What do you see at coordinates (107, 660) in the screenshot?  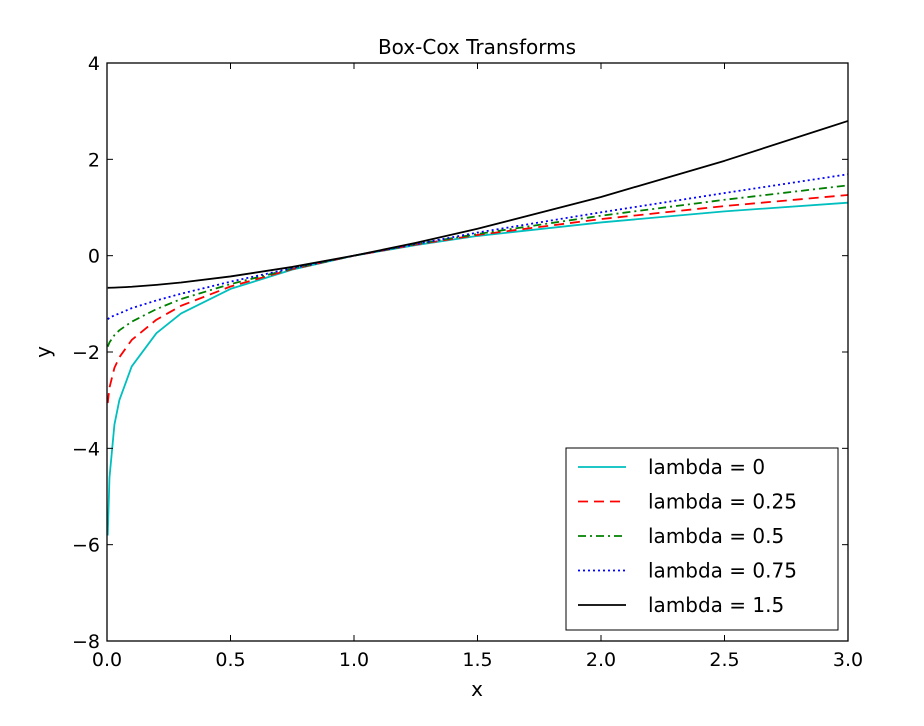 I see `x-tick-label: 0.0` at bounding box center [107, 660].